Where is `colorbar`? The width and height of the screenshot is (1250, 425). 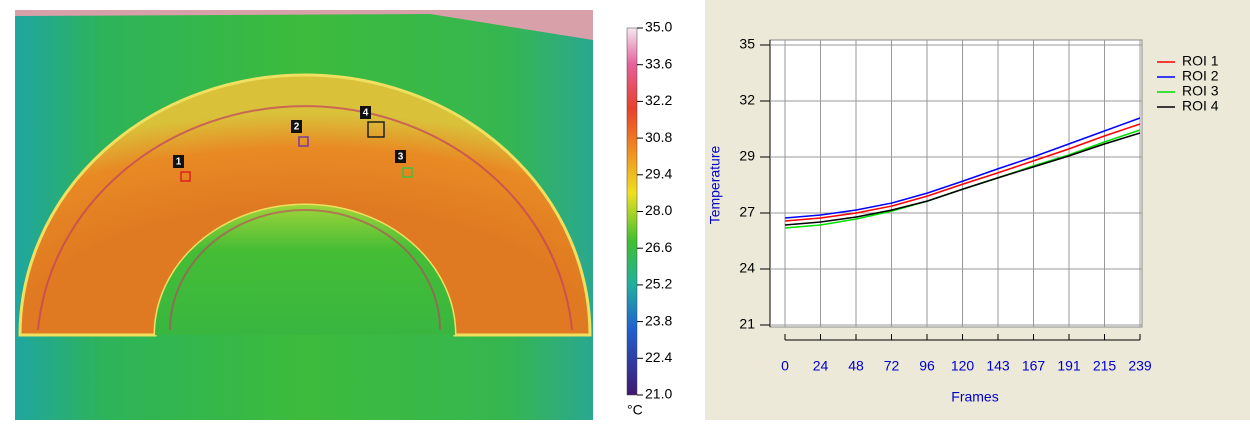 colorbar is located at coordinates (632, 211).